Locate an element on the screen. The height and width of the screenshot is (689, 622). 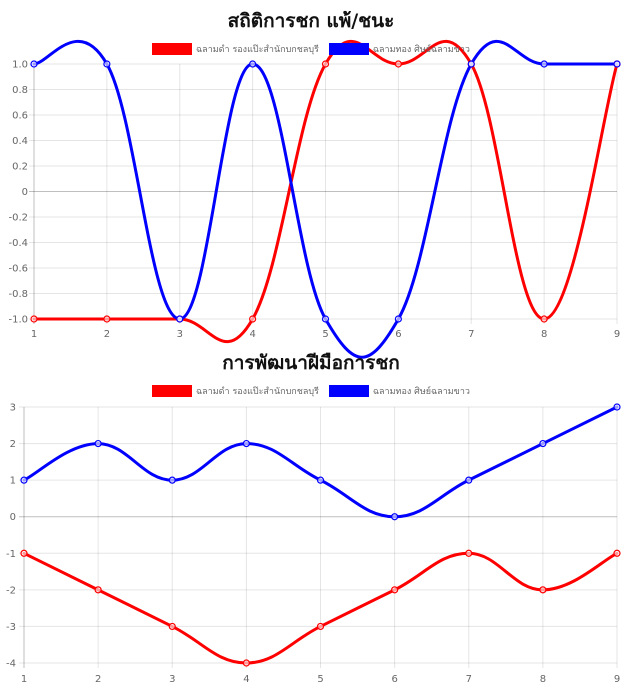
chart-title: สถิติการชก แพ้/ชนะ is located at coordinates (311, 21).